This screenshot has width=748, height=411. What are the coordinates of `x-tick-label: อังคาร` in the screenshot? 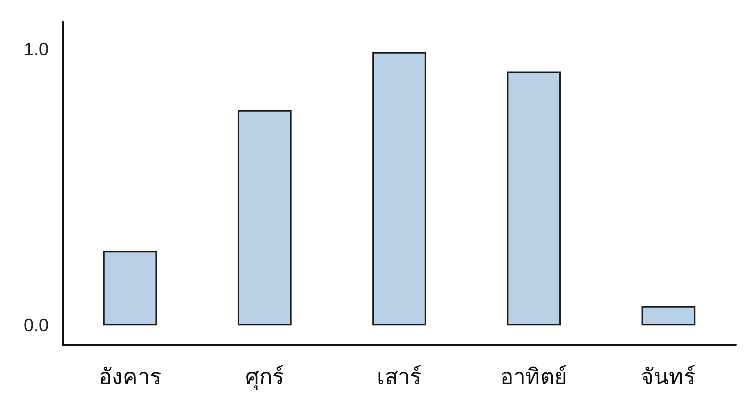 It's located at (130, 378).